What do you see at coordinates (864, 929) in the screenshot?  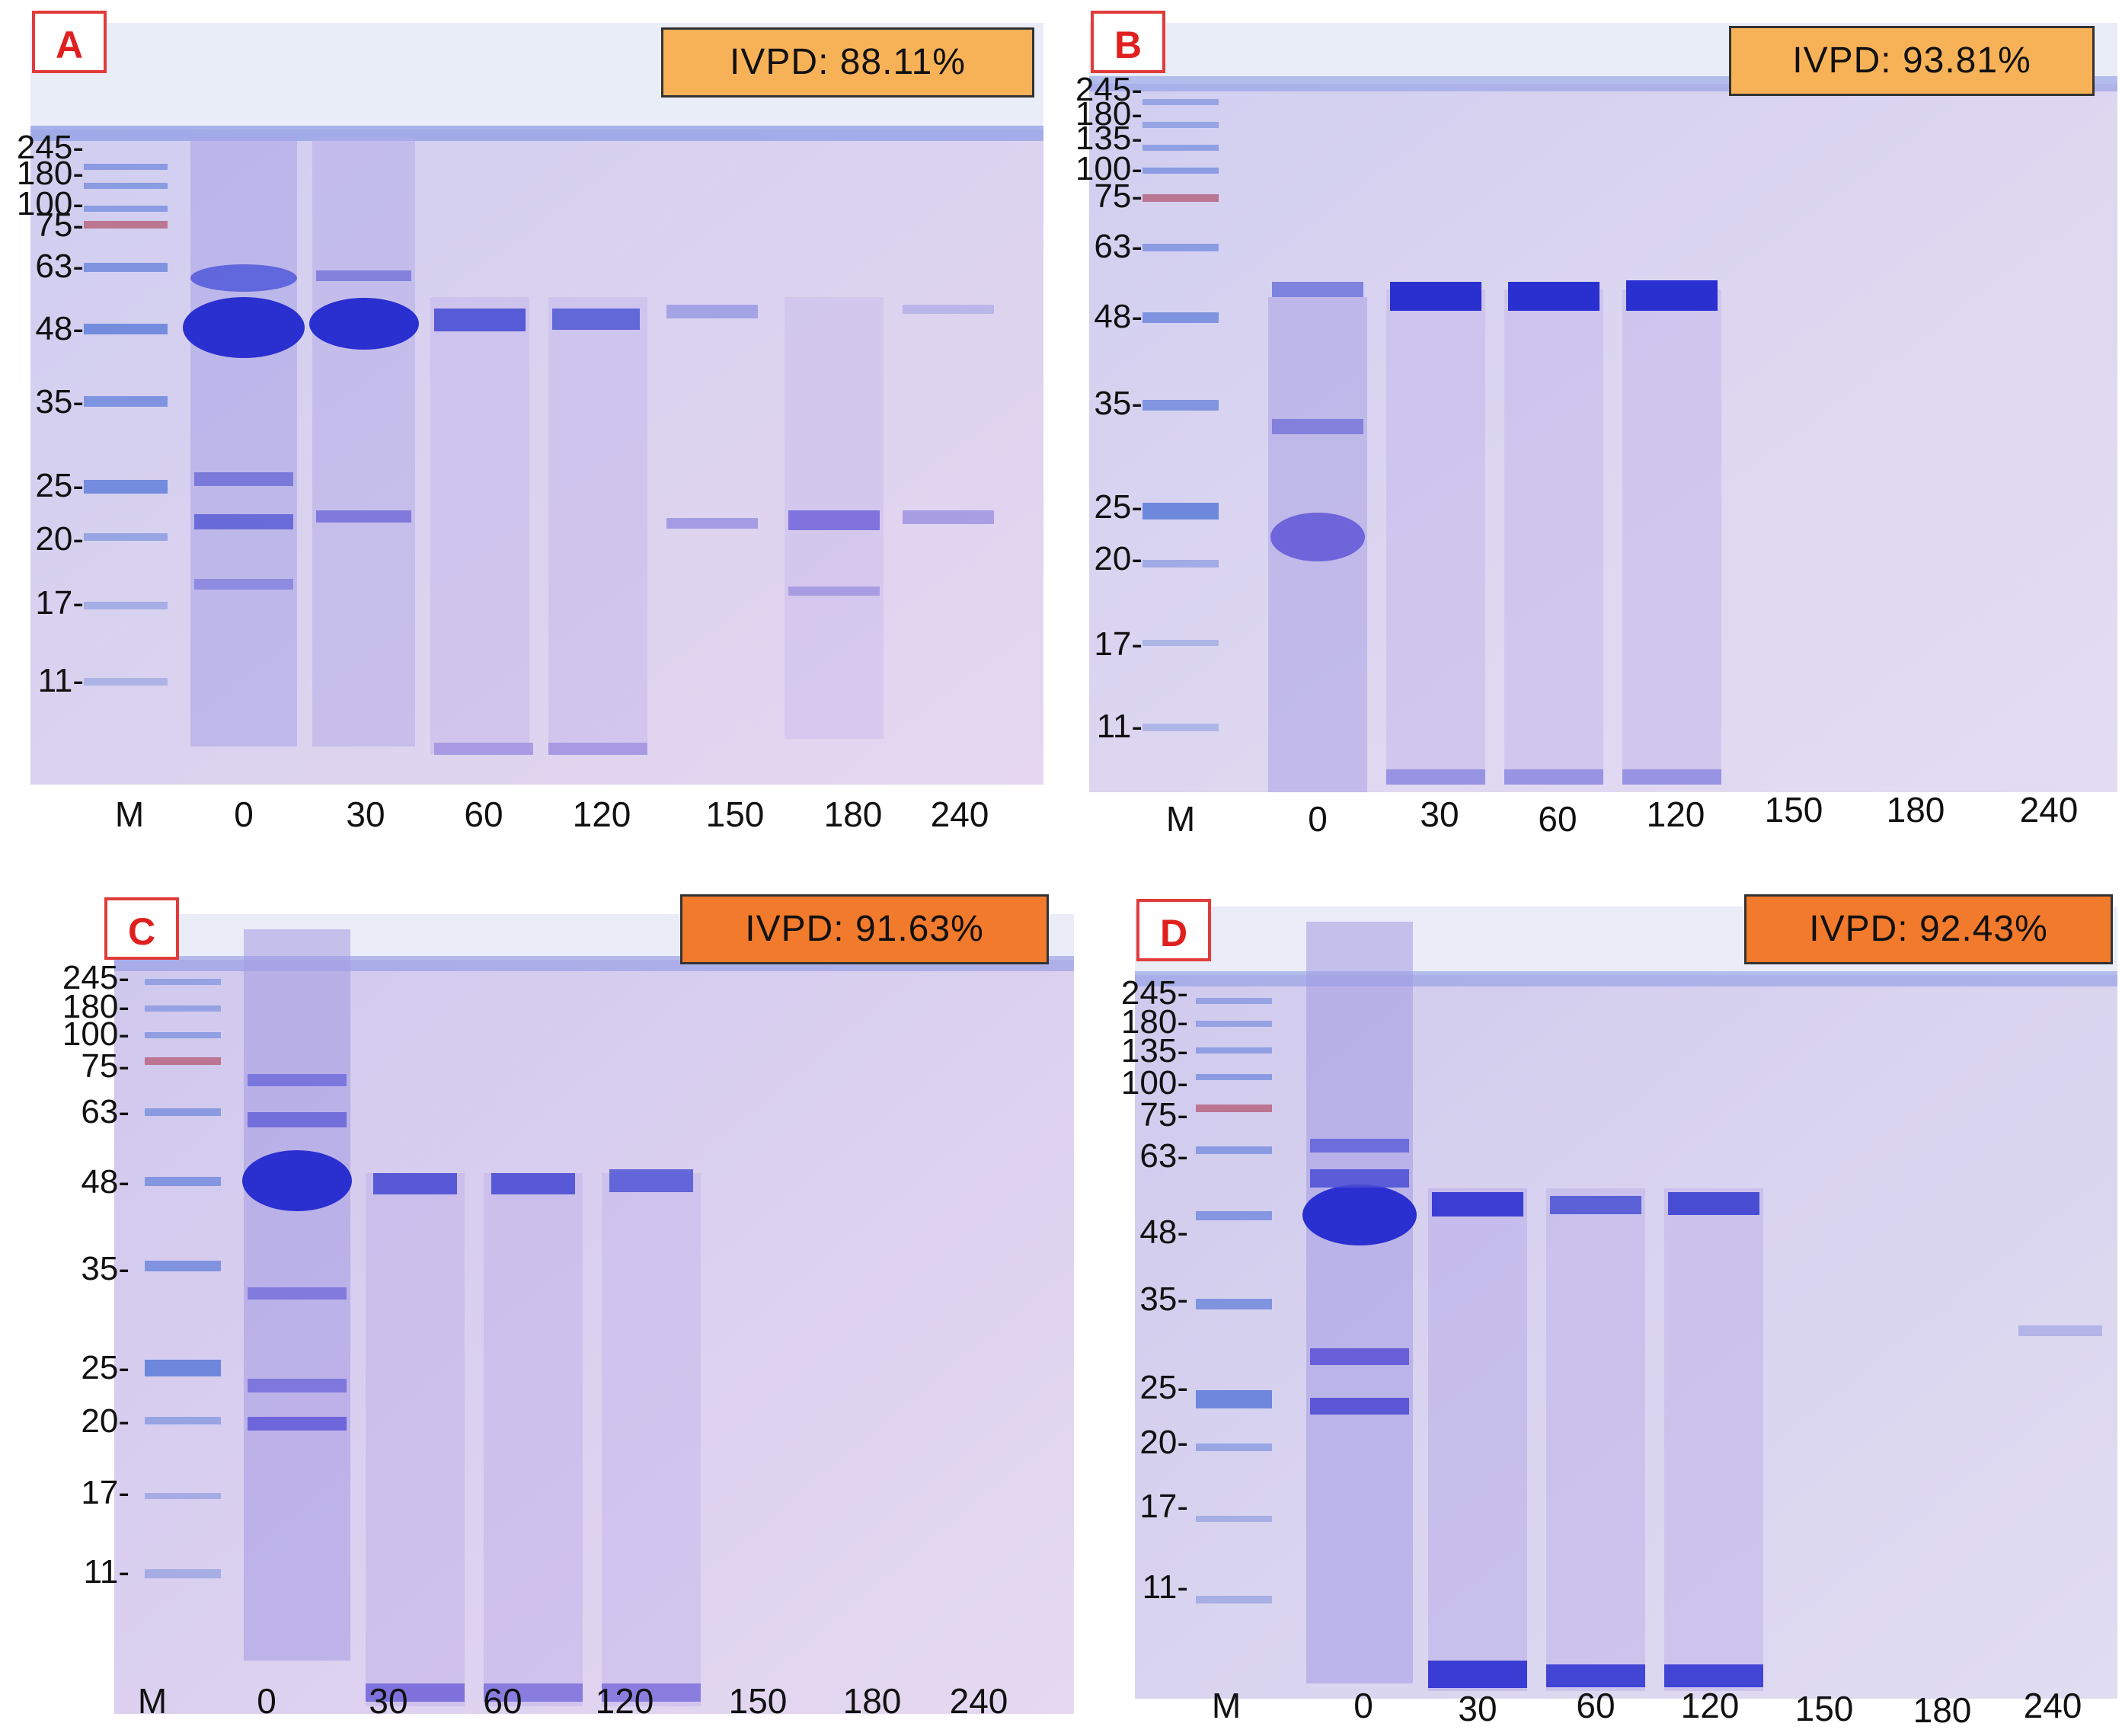 I see `ivpd-label-c: IVPD: 91.63%` at bounding box center [864, 929].